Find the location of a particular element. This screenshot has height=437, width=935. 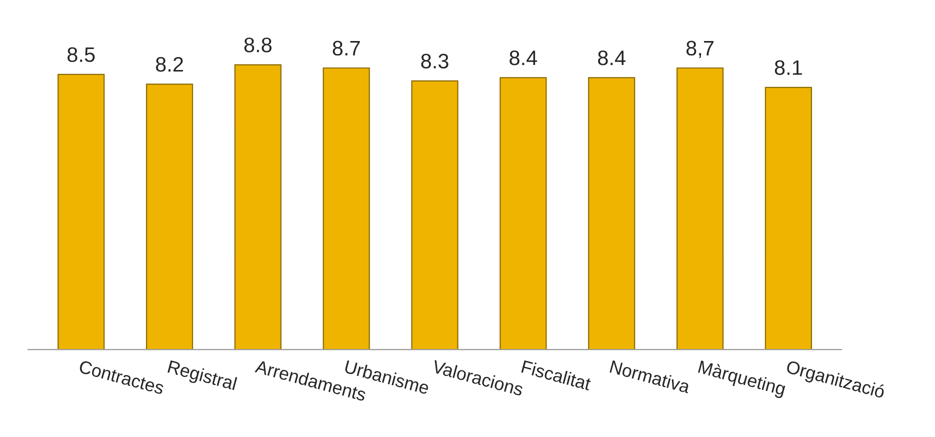

data-label: 8.5 is located at coordinates (81, 54).